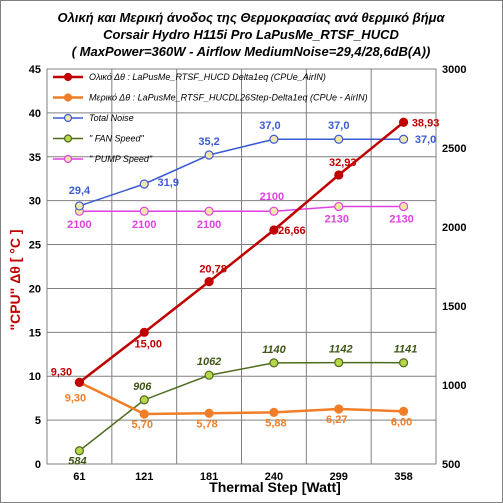 The width and height of the screenshot is (503, 503). Describe the element at coordinates (406, 350) in the screenshot. I see `series-3-data-label: 1141` at that location.